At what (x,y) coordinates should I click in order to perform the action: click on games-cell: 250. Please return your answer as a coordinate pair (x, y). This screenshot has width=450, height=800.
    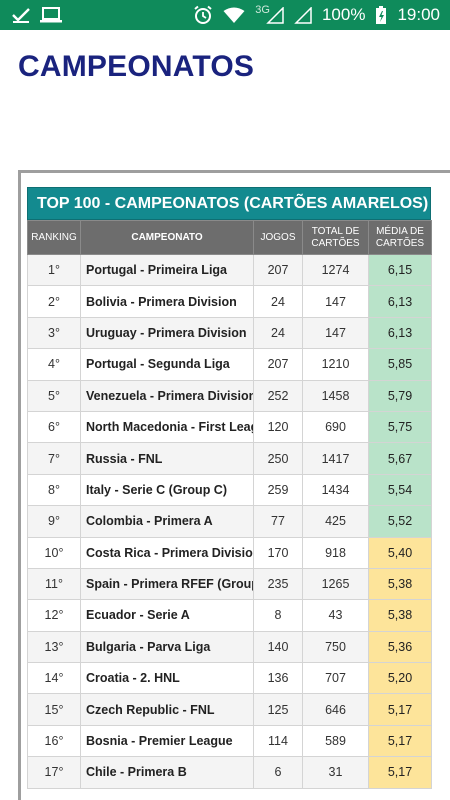
    Looking at the image, I should click on (278, 458).